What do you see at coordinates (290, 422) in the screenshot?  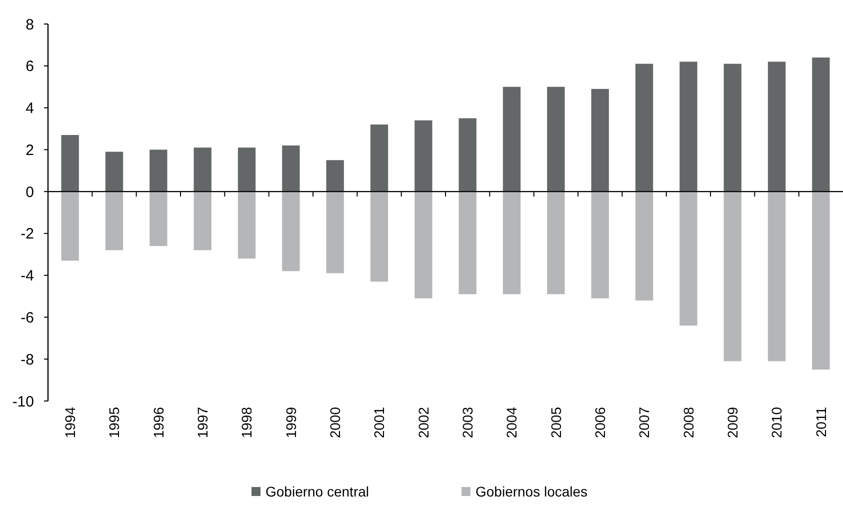 I see `x-tick-label: 1999` at bounding box center [290, 422].